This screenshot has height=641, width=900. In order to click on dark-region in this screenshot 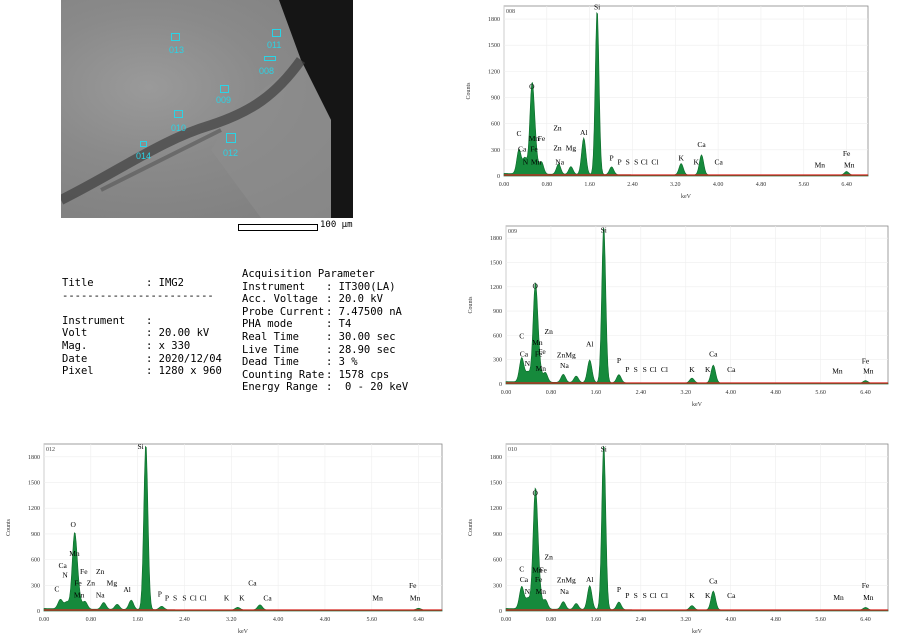, I will do `click(316, 109)`.